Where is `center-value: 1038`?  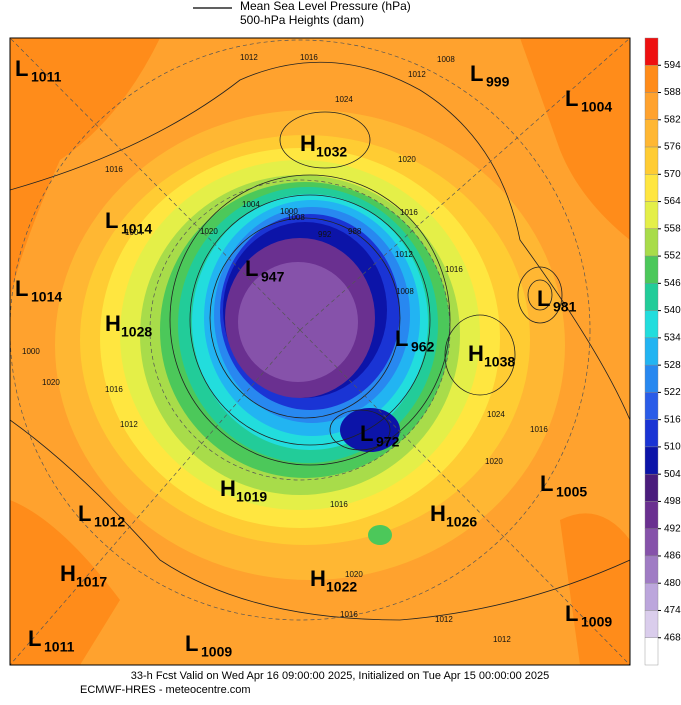 center-value: 1038 is located at coordinates (499, 362).